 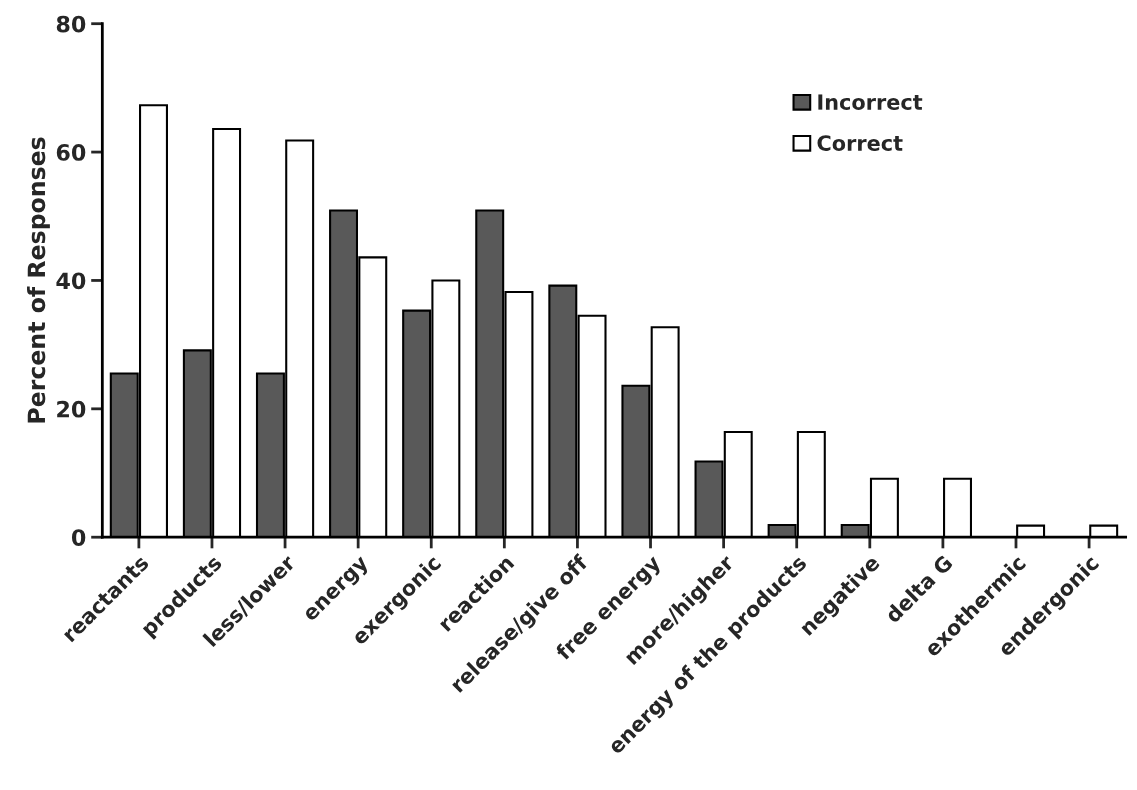 I want to click on y-tick-label: 40, so click(x=71, y=281).